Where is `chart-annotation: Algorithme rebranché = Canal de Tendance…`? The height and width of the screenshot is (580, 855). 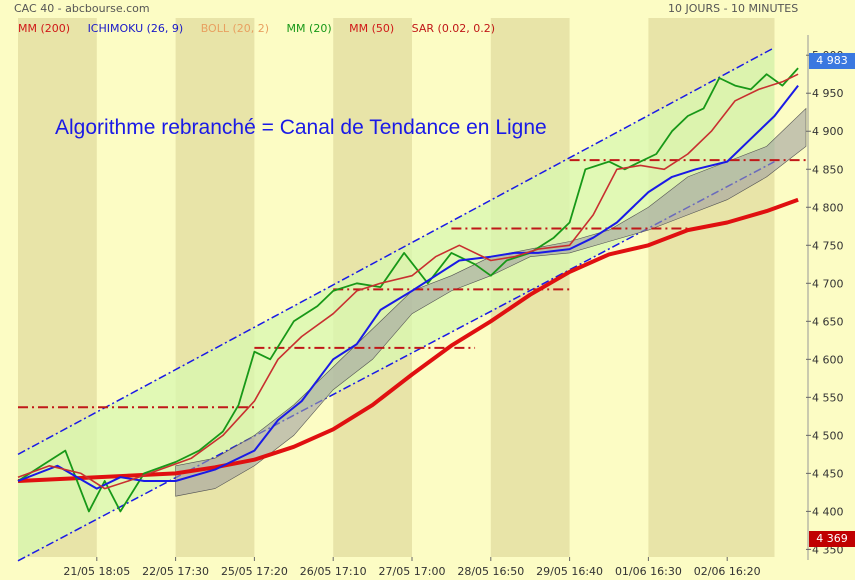
chart-annotation: Algorithme rebranché = Canal de Tendance… is located at coordinates (301, 127).